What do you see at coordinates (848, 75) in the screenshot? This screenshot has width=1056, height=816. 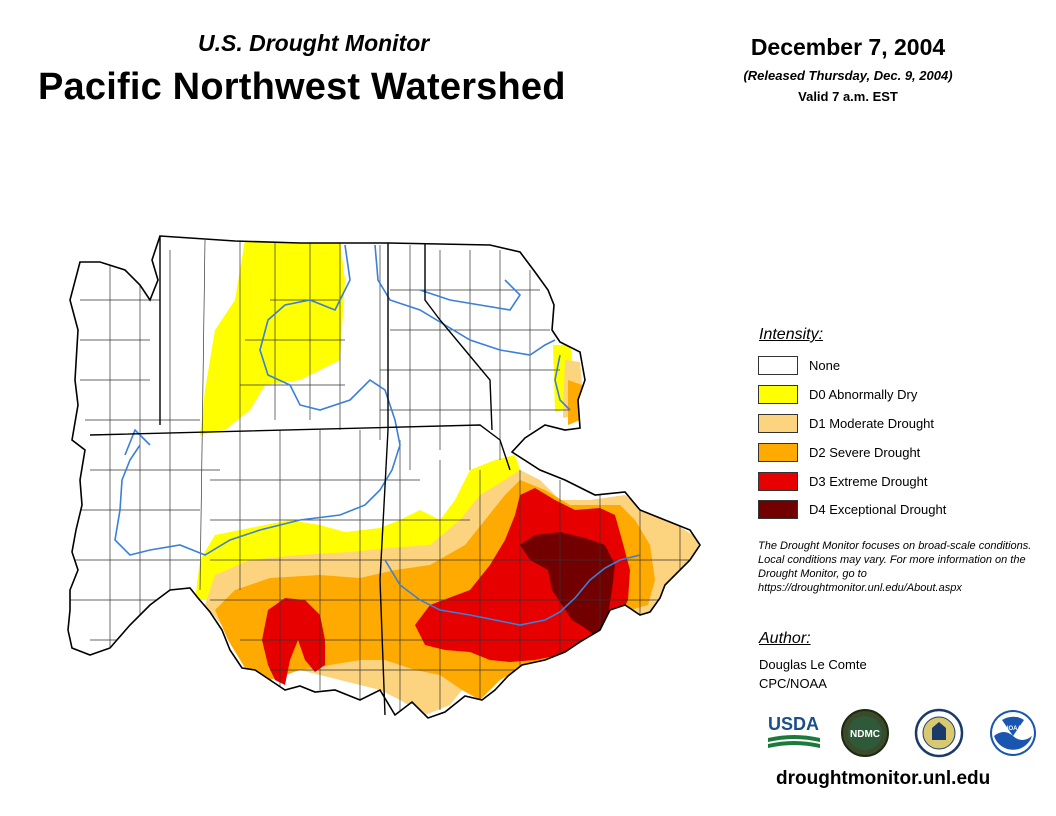 I see `release-date: (Released Thursday, Dec. 9, 2004)` at bounding box center [848, 75].